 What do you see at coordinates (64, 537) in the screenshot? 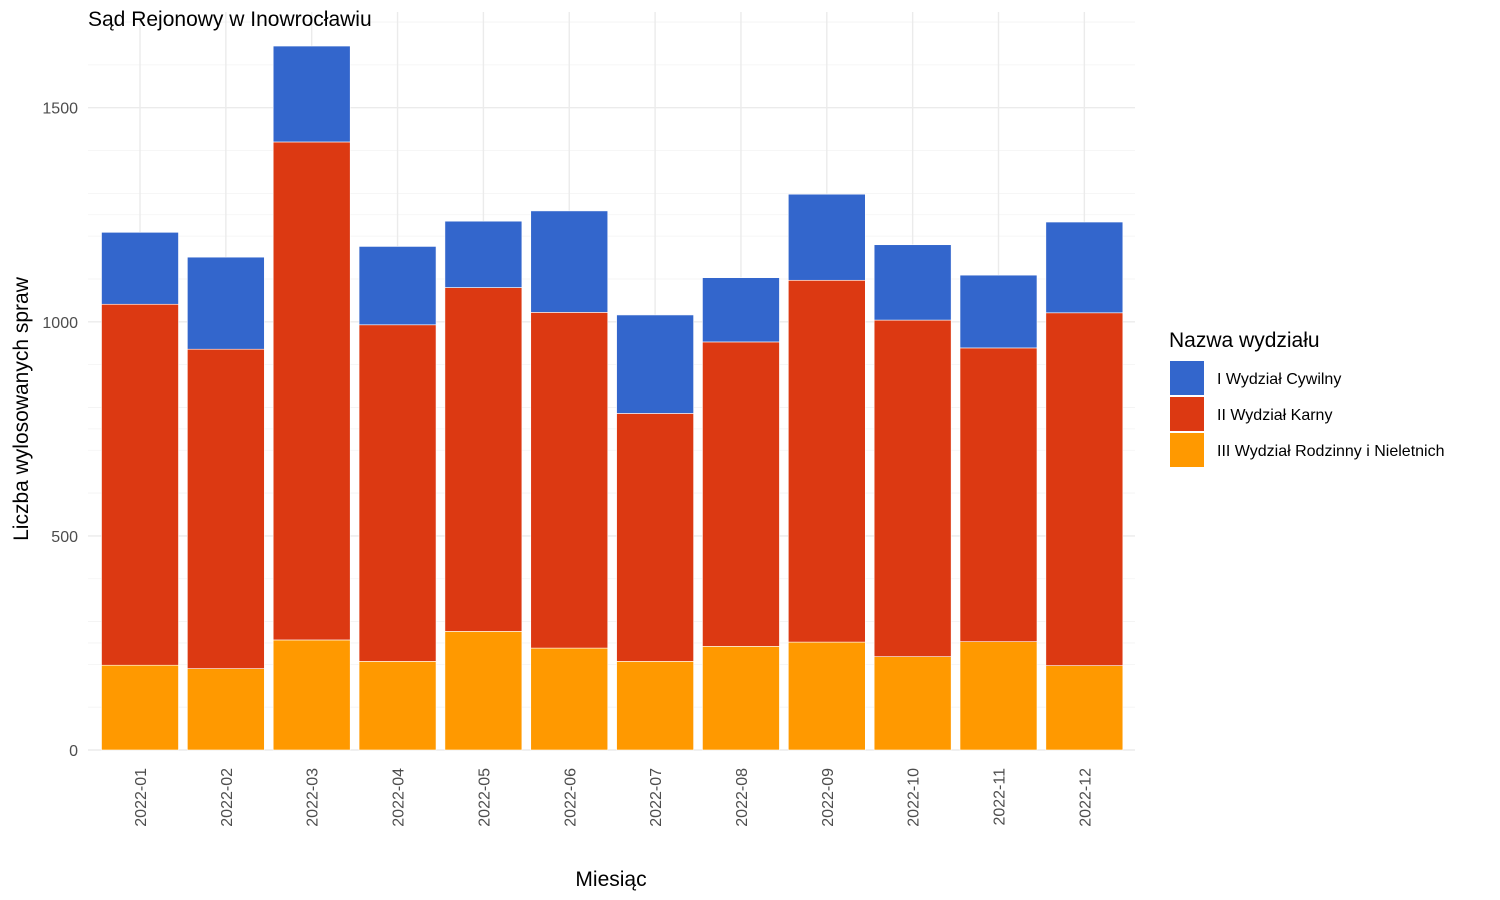
I see `y-tick-label: 500` at bounding box center [64, 537].